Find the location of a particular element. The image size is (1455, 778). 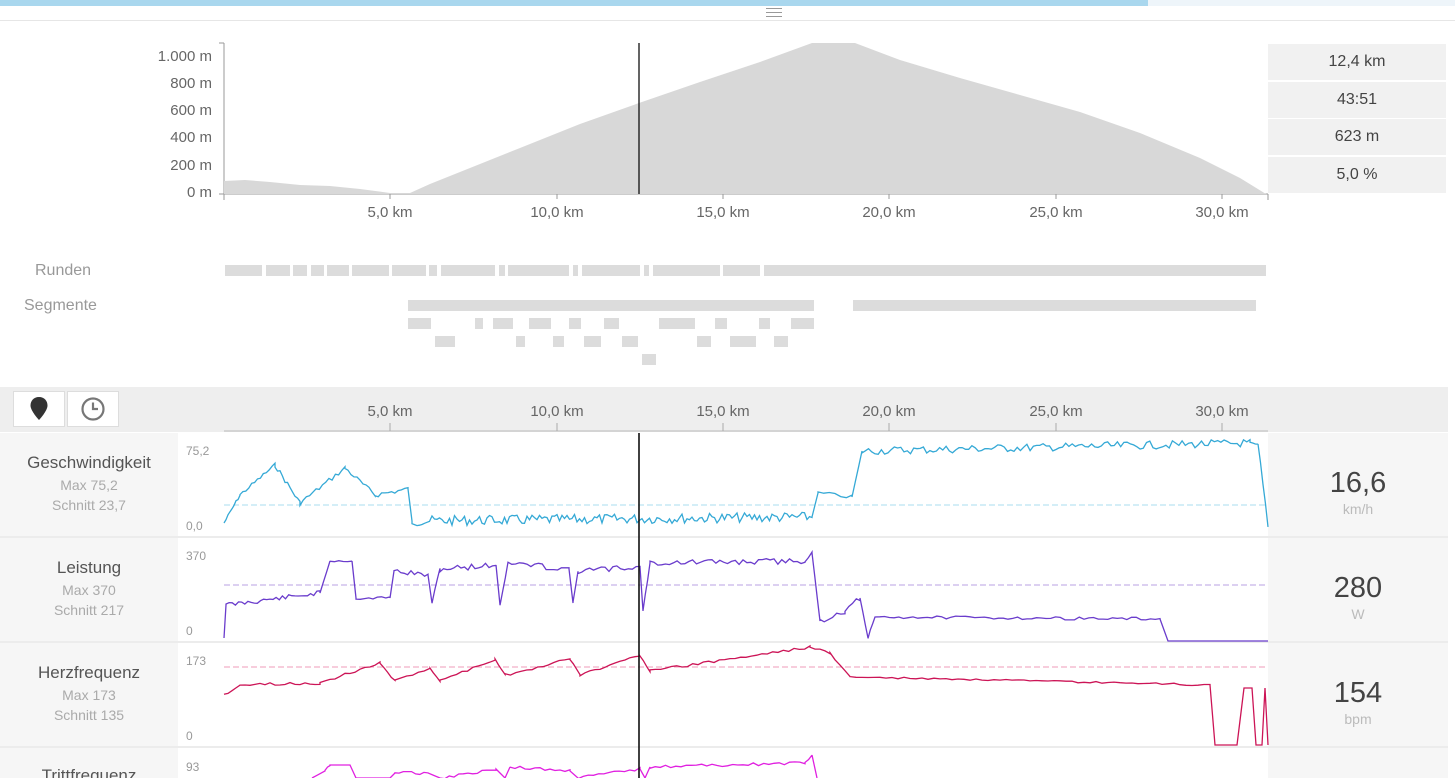

metric-cadence-label-panel: Trittfrequenz is located at coordinates (89, 763).